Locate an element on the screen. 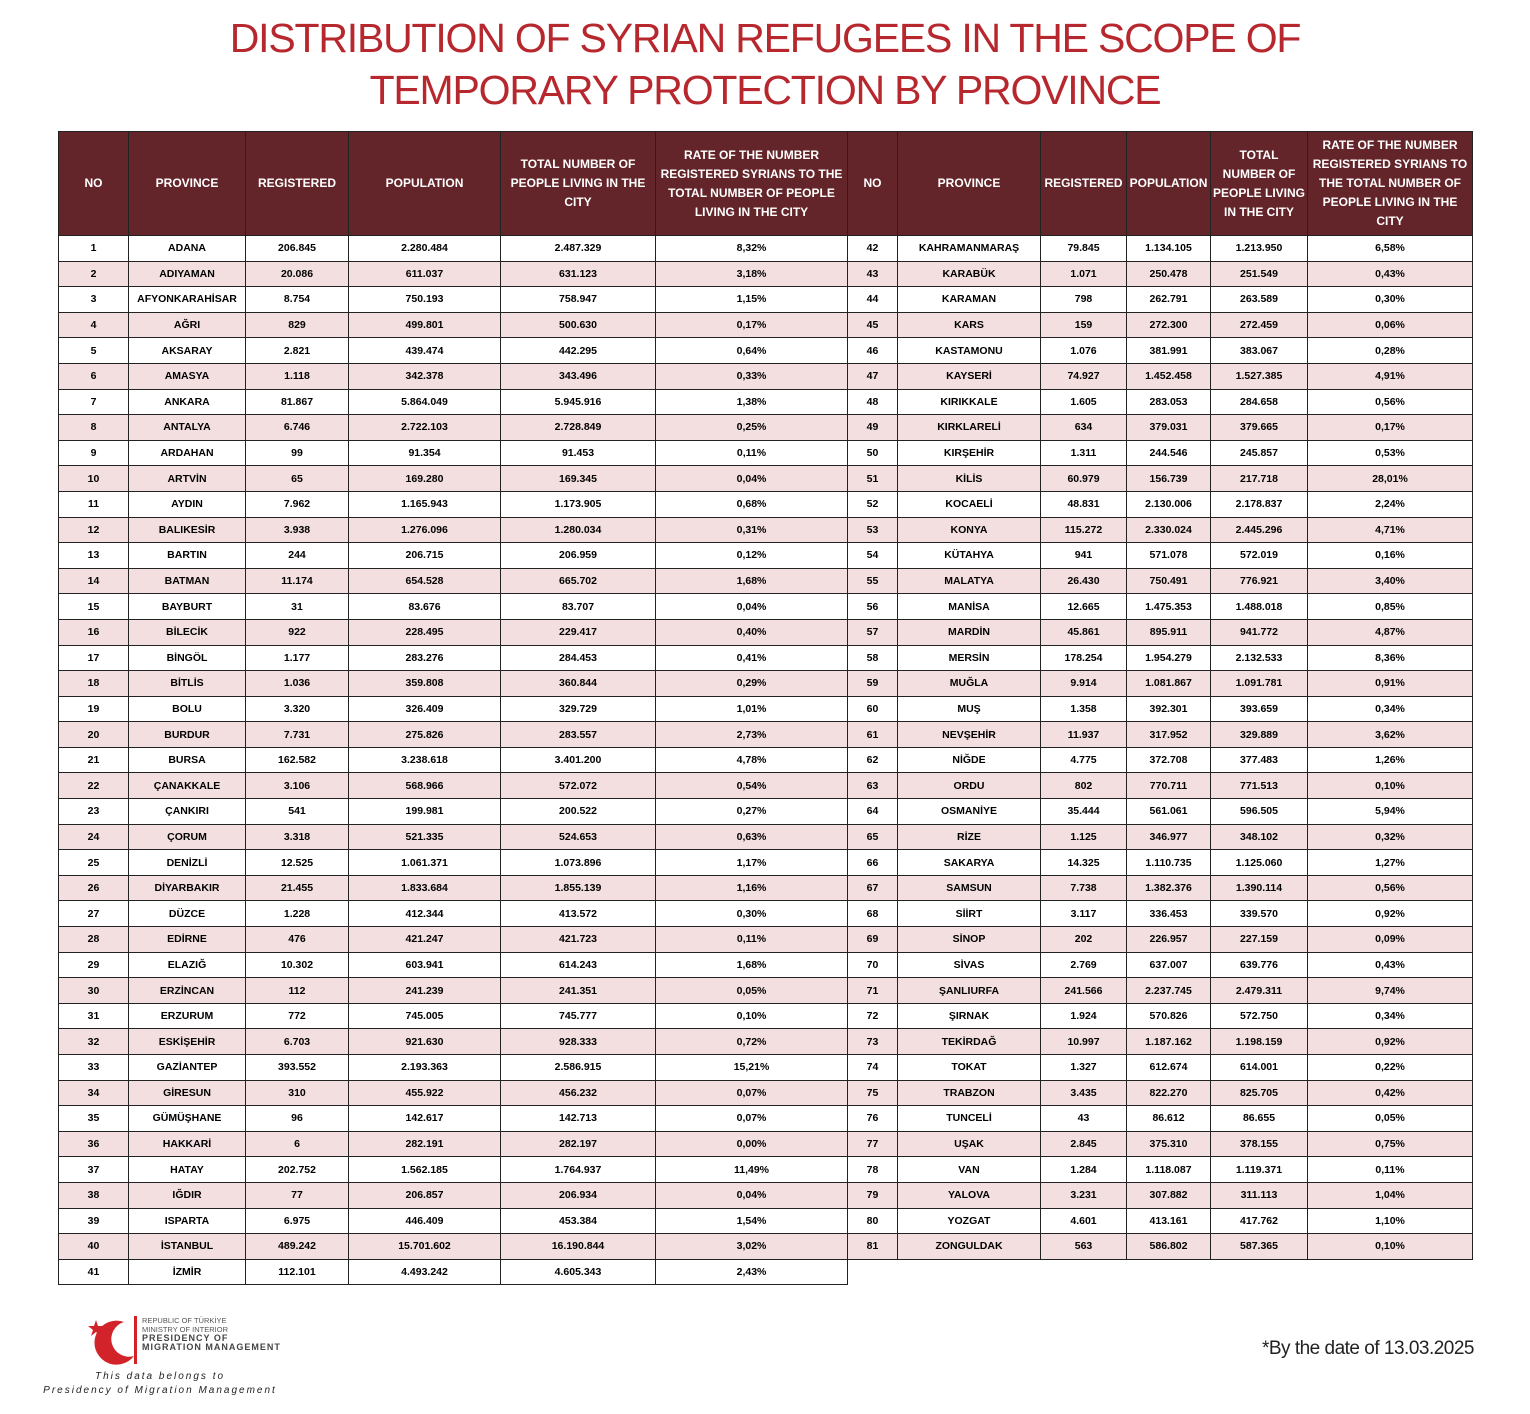  cell: 1.924 is located at coordinates (1083, 1016).